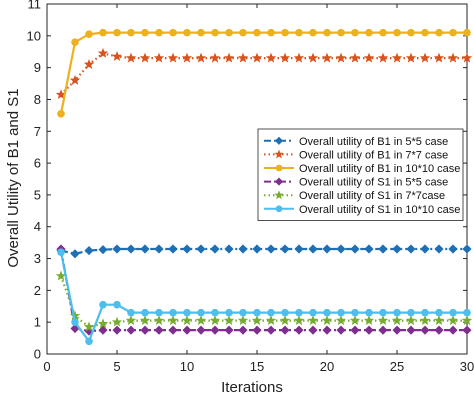  What do you see at coordinates (37, 322) in the screenshot?
I see `y-tick-label: 1` at bounding box center [37, 322].